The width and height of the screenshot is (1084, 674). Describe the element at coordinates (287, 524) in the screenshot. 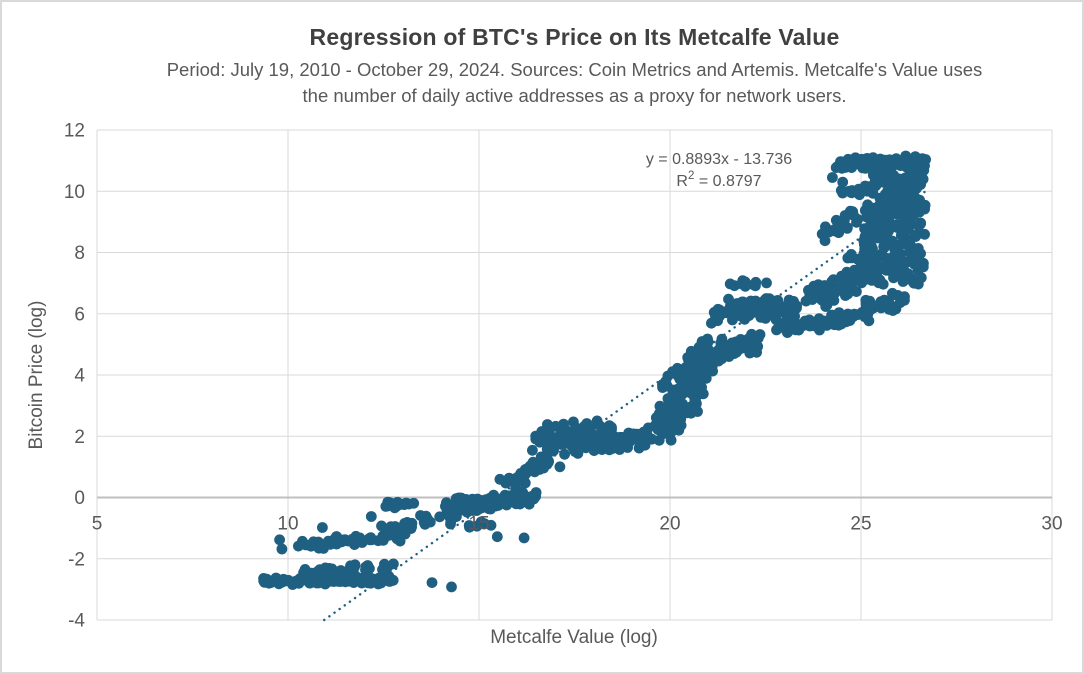

I see `x-tick-label: 10` at that location.